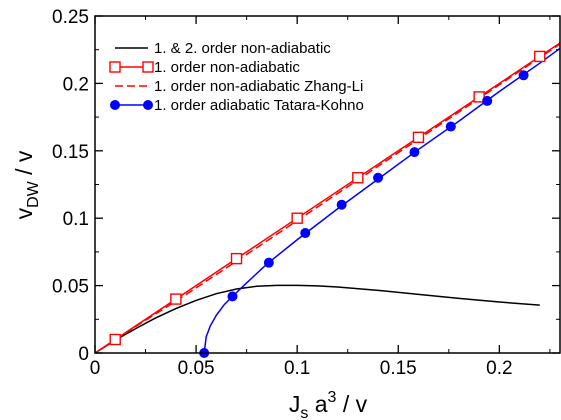 Image resolution: width=561 pixels, height=420 pixels. I want to click on x-tick-label: 0.1, so click(297, 368).